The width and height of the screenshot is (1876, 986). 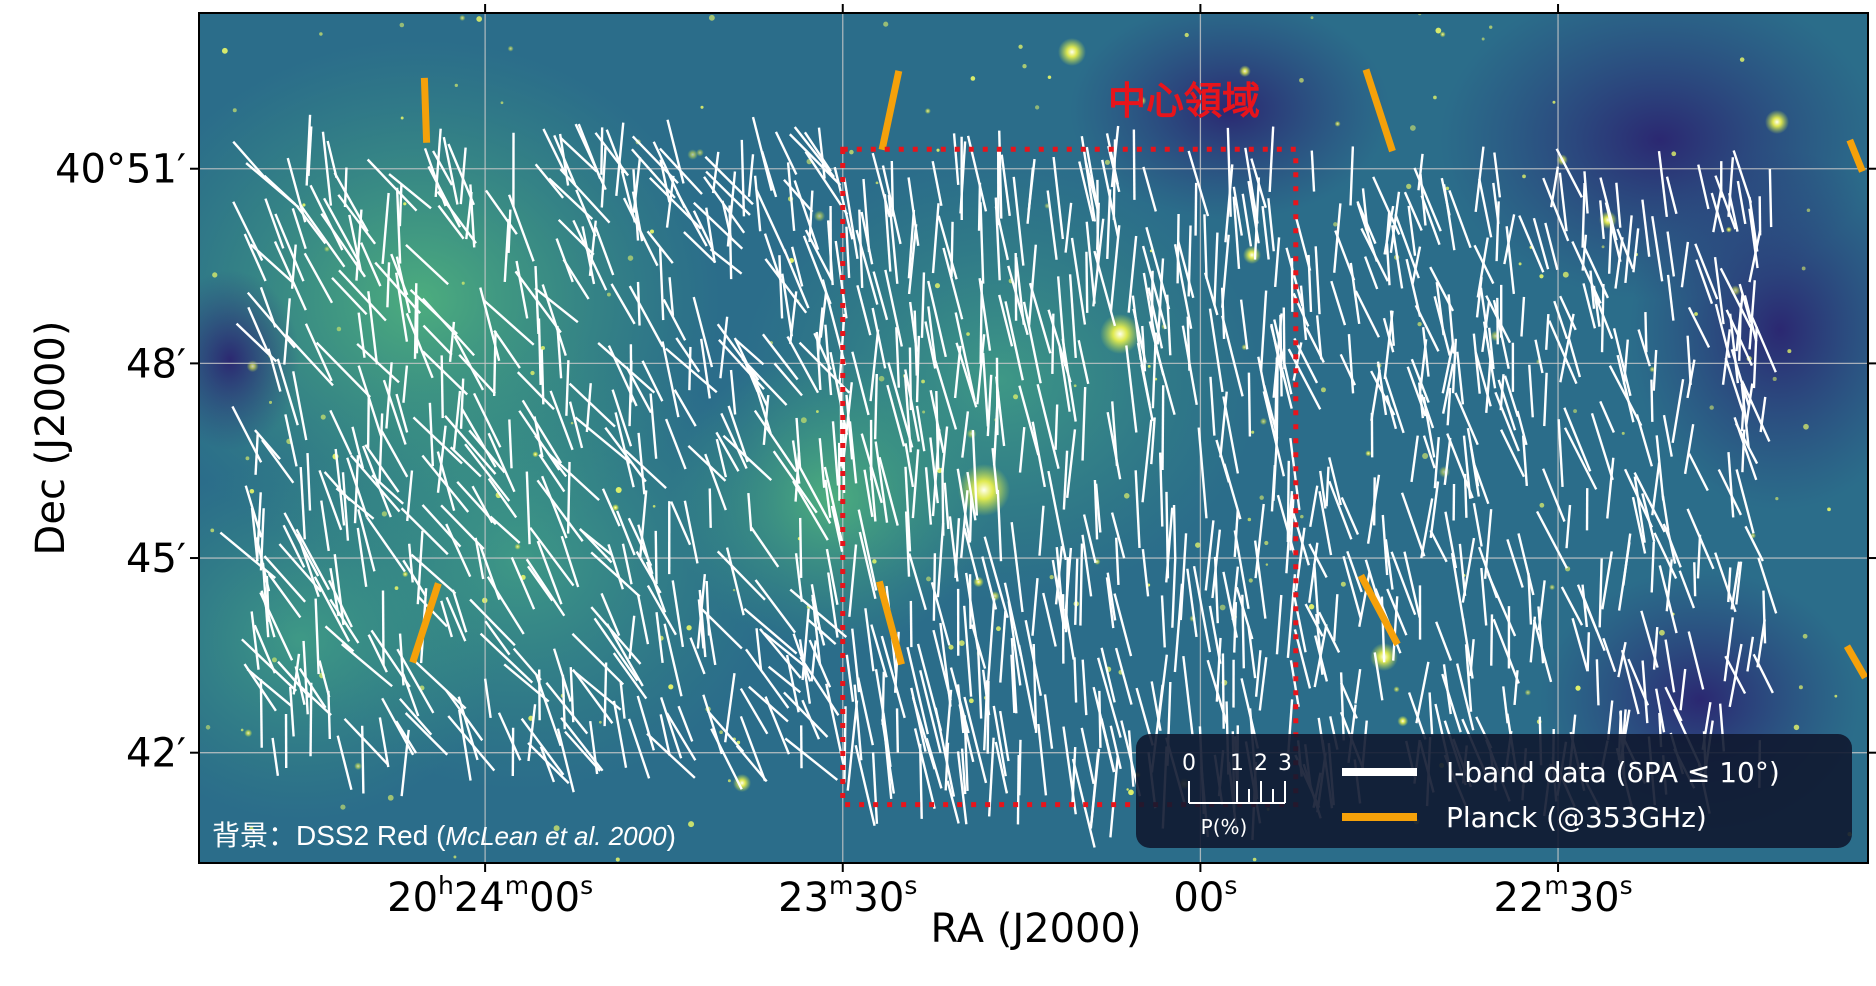 I want to click on planck-vector, so click(x=890, y=110).